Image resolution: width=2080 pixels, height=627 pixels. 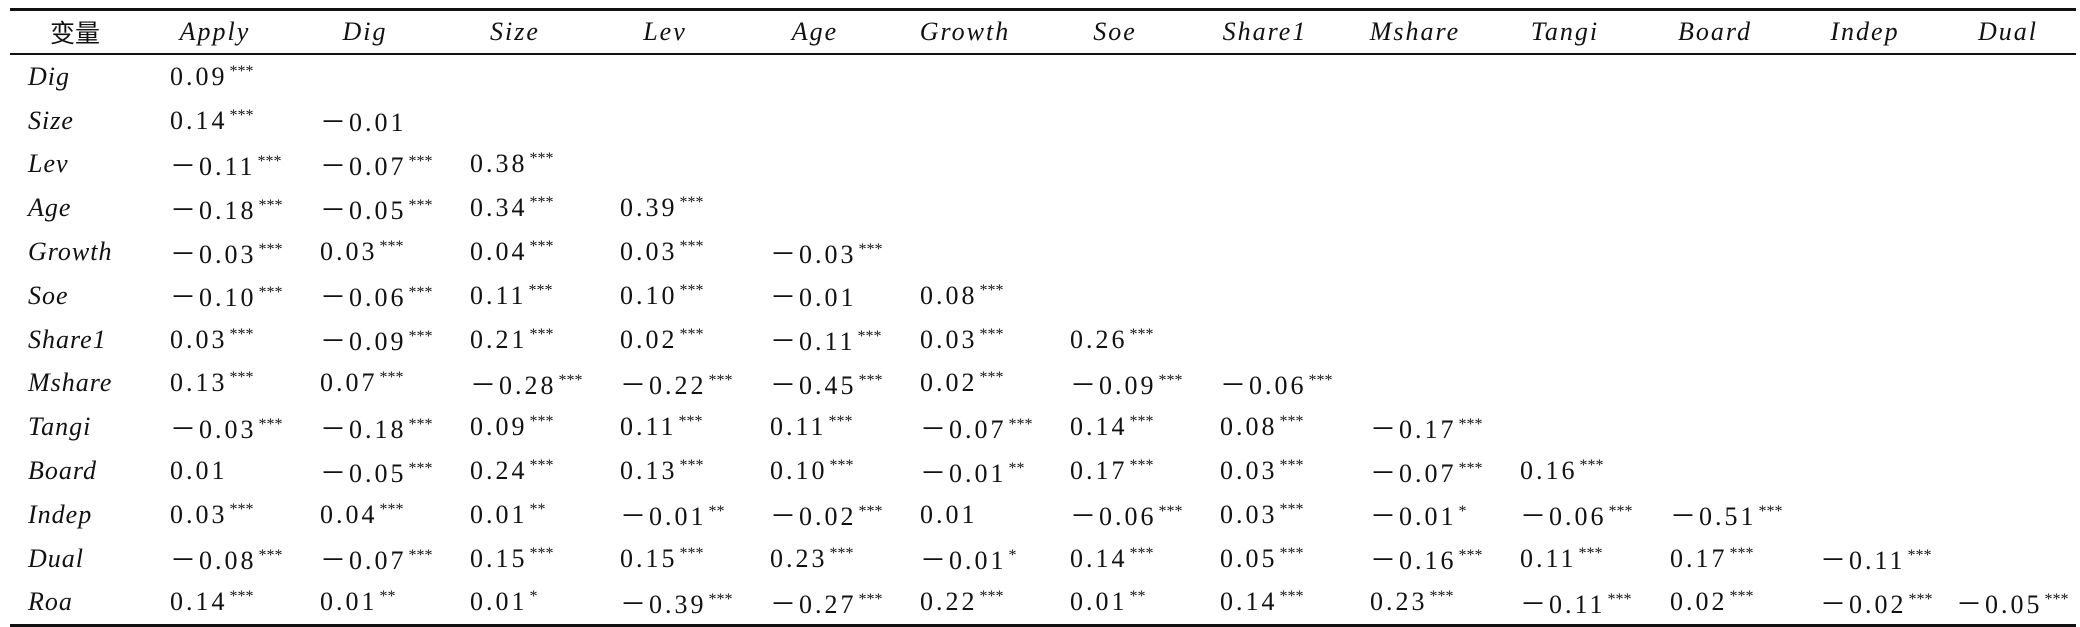 What do you see at coordinates (815, 31) in the screenshot?
I see `column-header-age: Age` at bounding box center [815, 31].